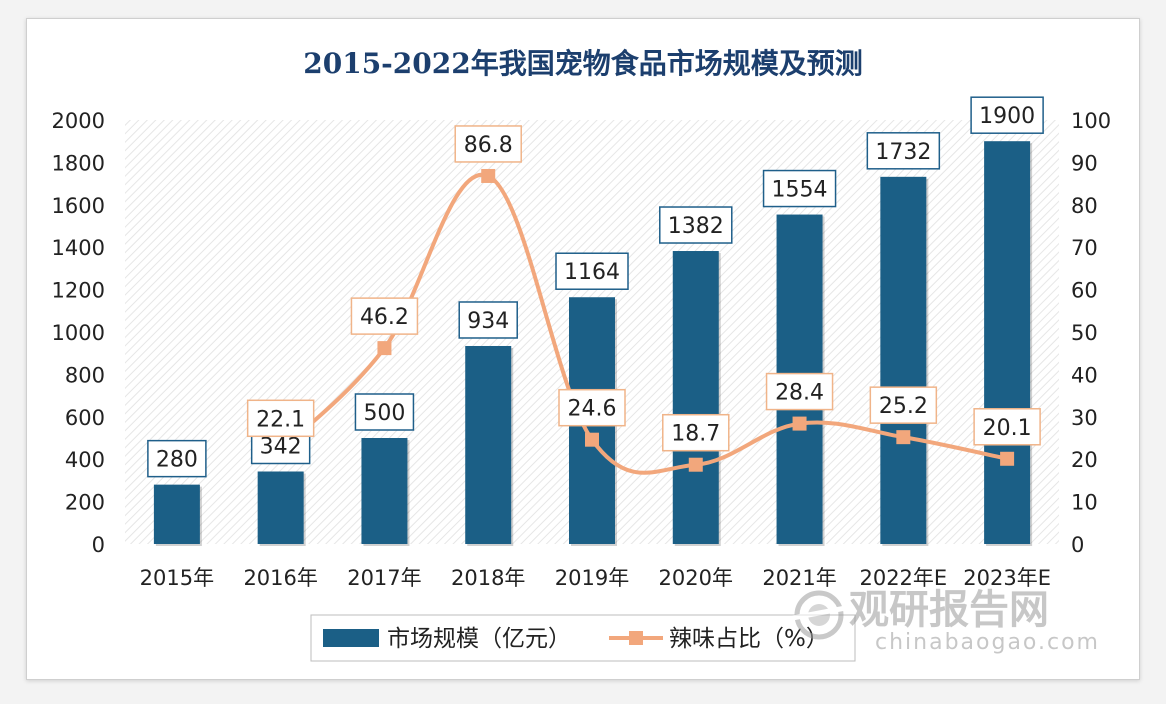 This screenshot has width=1166, height=704. Describe the element at coordinates (85, 418) in the screenshot. I see `left-axis-tick-label: 600` at that location.